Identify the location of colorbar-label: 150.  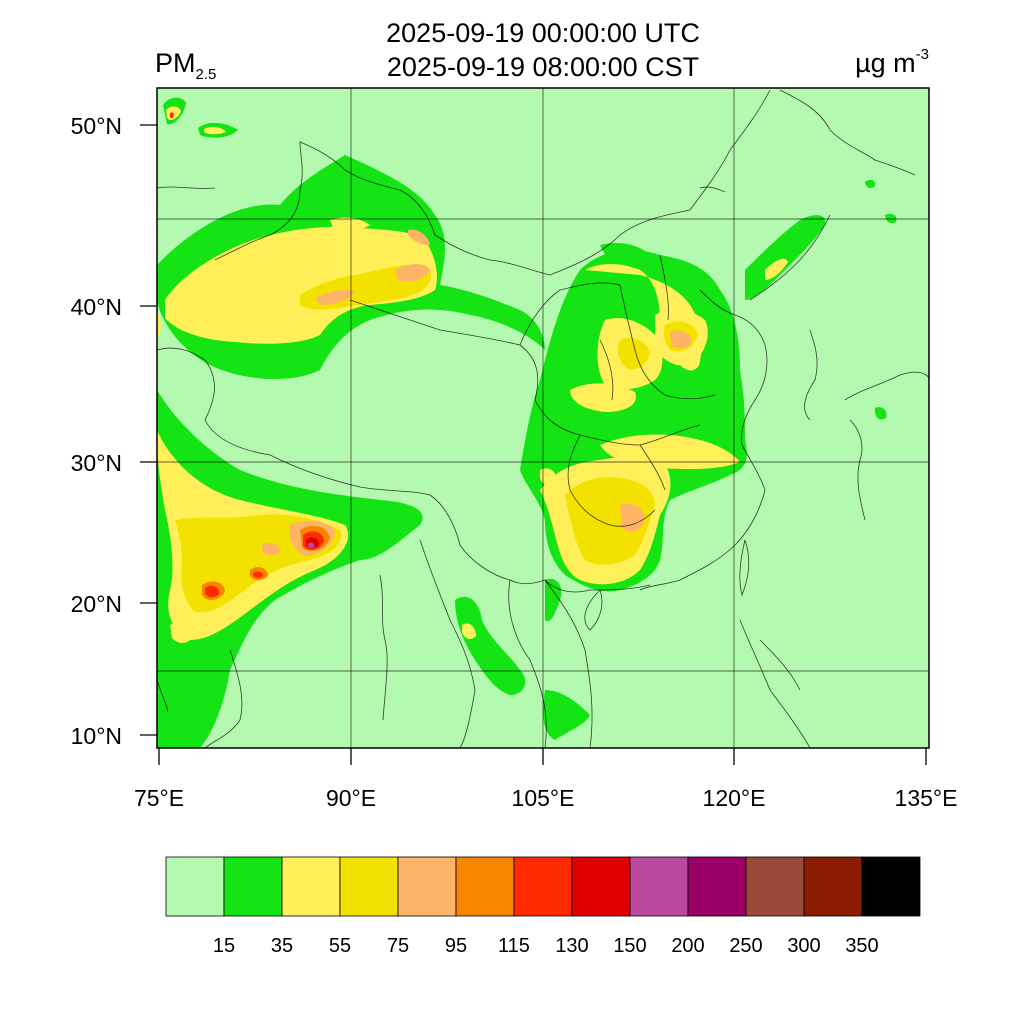
(629, 946).